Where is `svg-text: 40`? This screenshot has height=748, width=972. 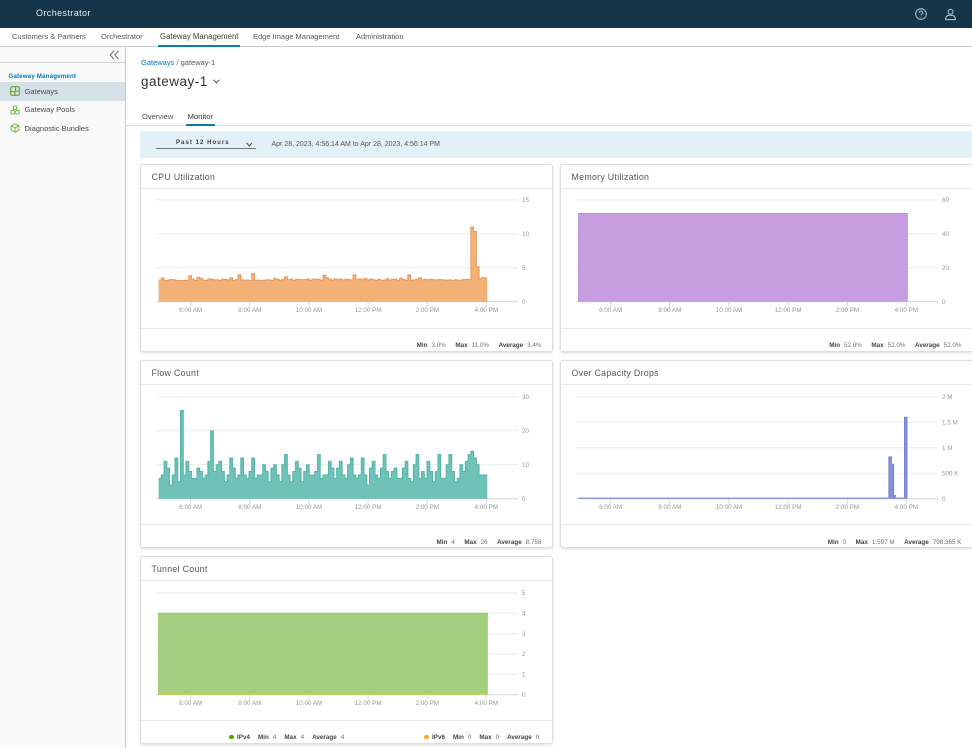 svg-text: 40 is located at coordinates (946, 234).